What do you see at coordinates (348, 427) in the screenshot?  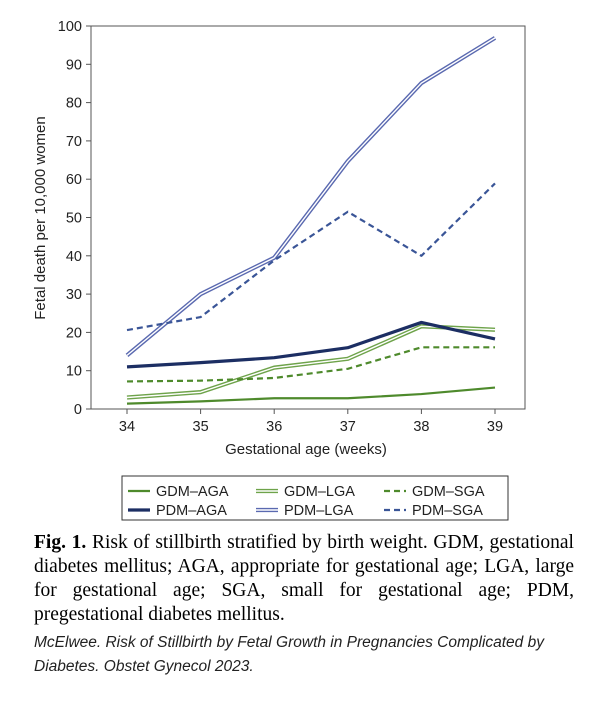 I see `x-tick-label: 37` at bounding box center [348, 427].